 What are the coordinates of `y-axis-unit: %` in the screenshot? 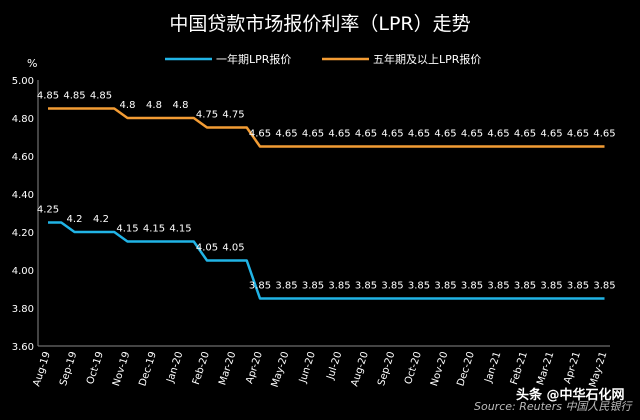 It's located at (32, 63).